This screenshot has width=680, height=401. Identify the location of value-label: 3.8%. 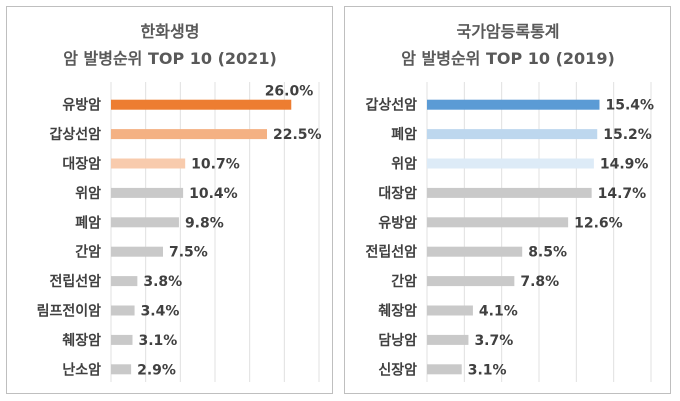
(162, 282).